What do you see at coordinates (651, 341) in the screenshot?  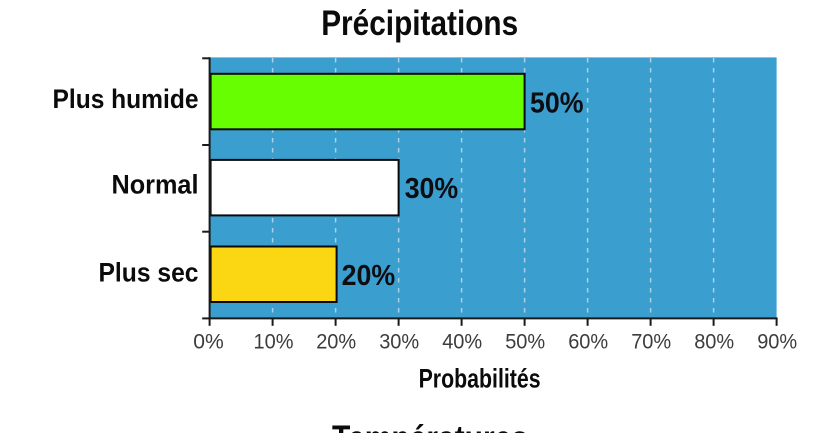 I see `svg-text: 70%` at bounding box center [651, 341].